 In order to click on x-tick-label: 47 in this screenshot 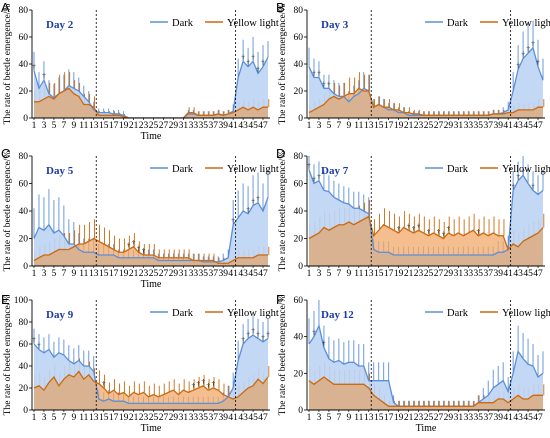, I will do `click(538, 418)`.